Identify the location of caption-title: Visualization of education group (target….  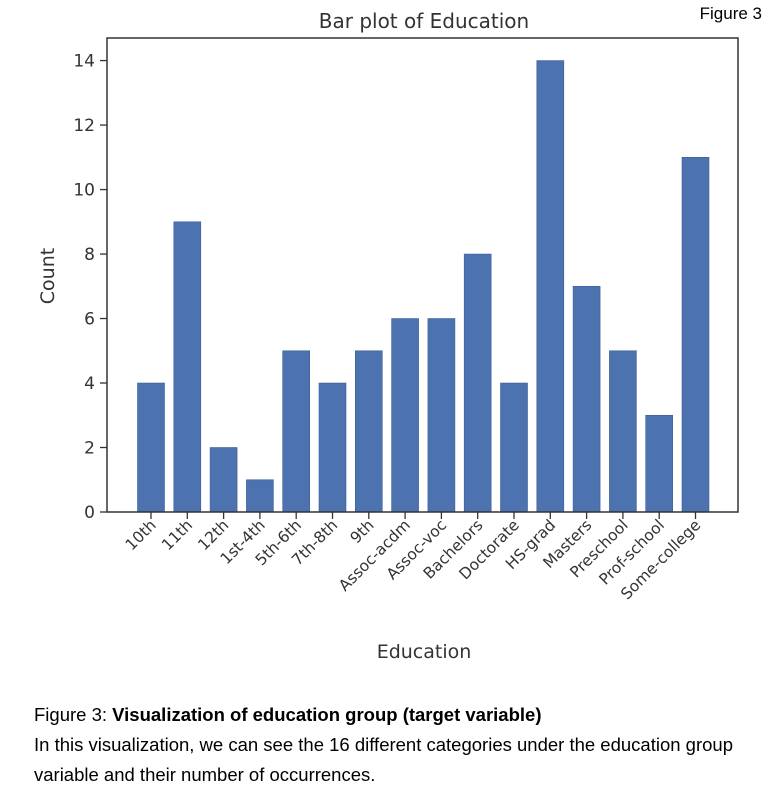
(327, 714).